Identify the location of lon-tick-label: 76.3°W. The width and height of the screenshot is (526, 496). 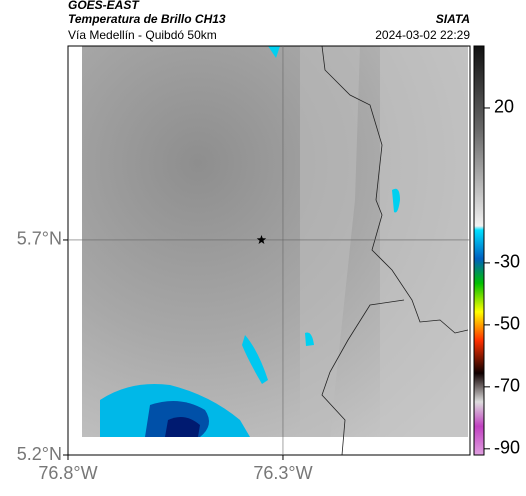
(282, 473).